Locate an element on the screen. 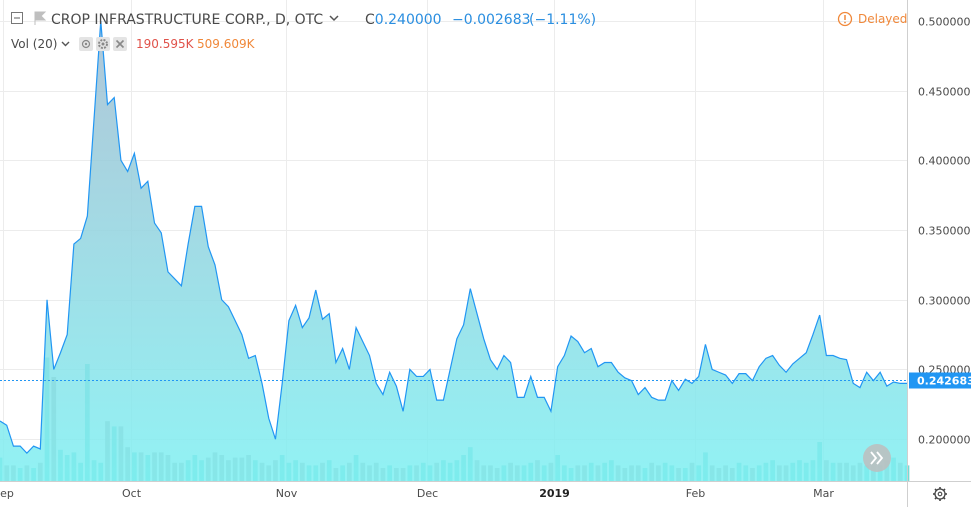  flag-icon is located at coordinates (40, 18).